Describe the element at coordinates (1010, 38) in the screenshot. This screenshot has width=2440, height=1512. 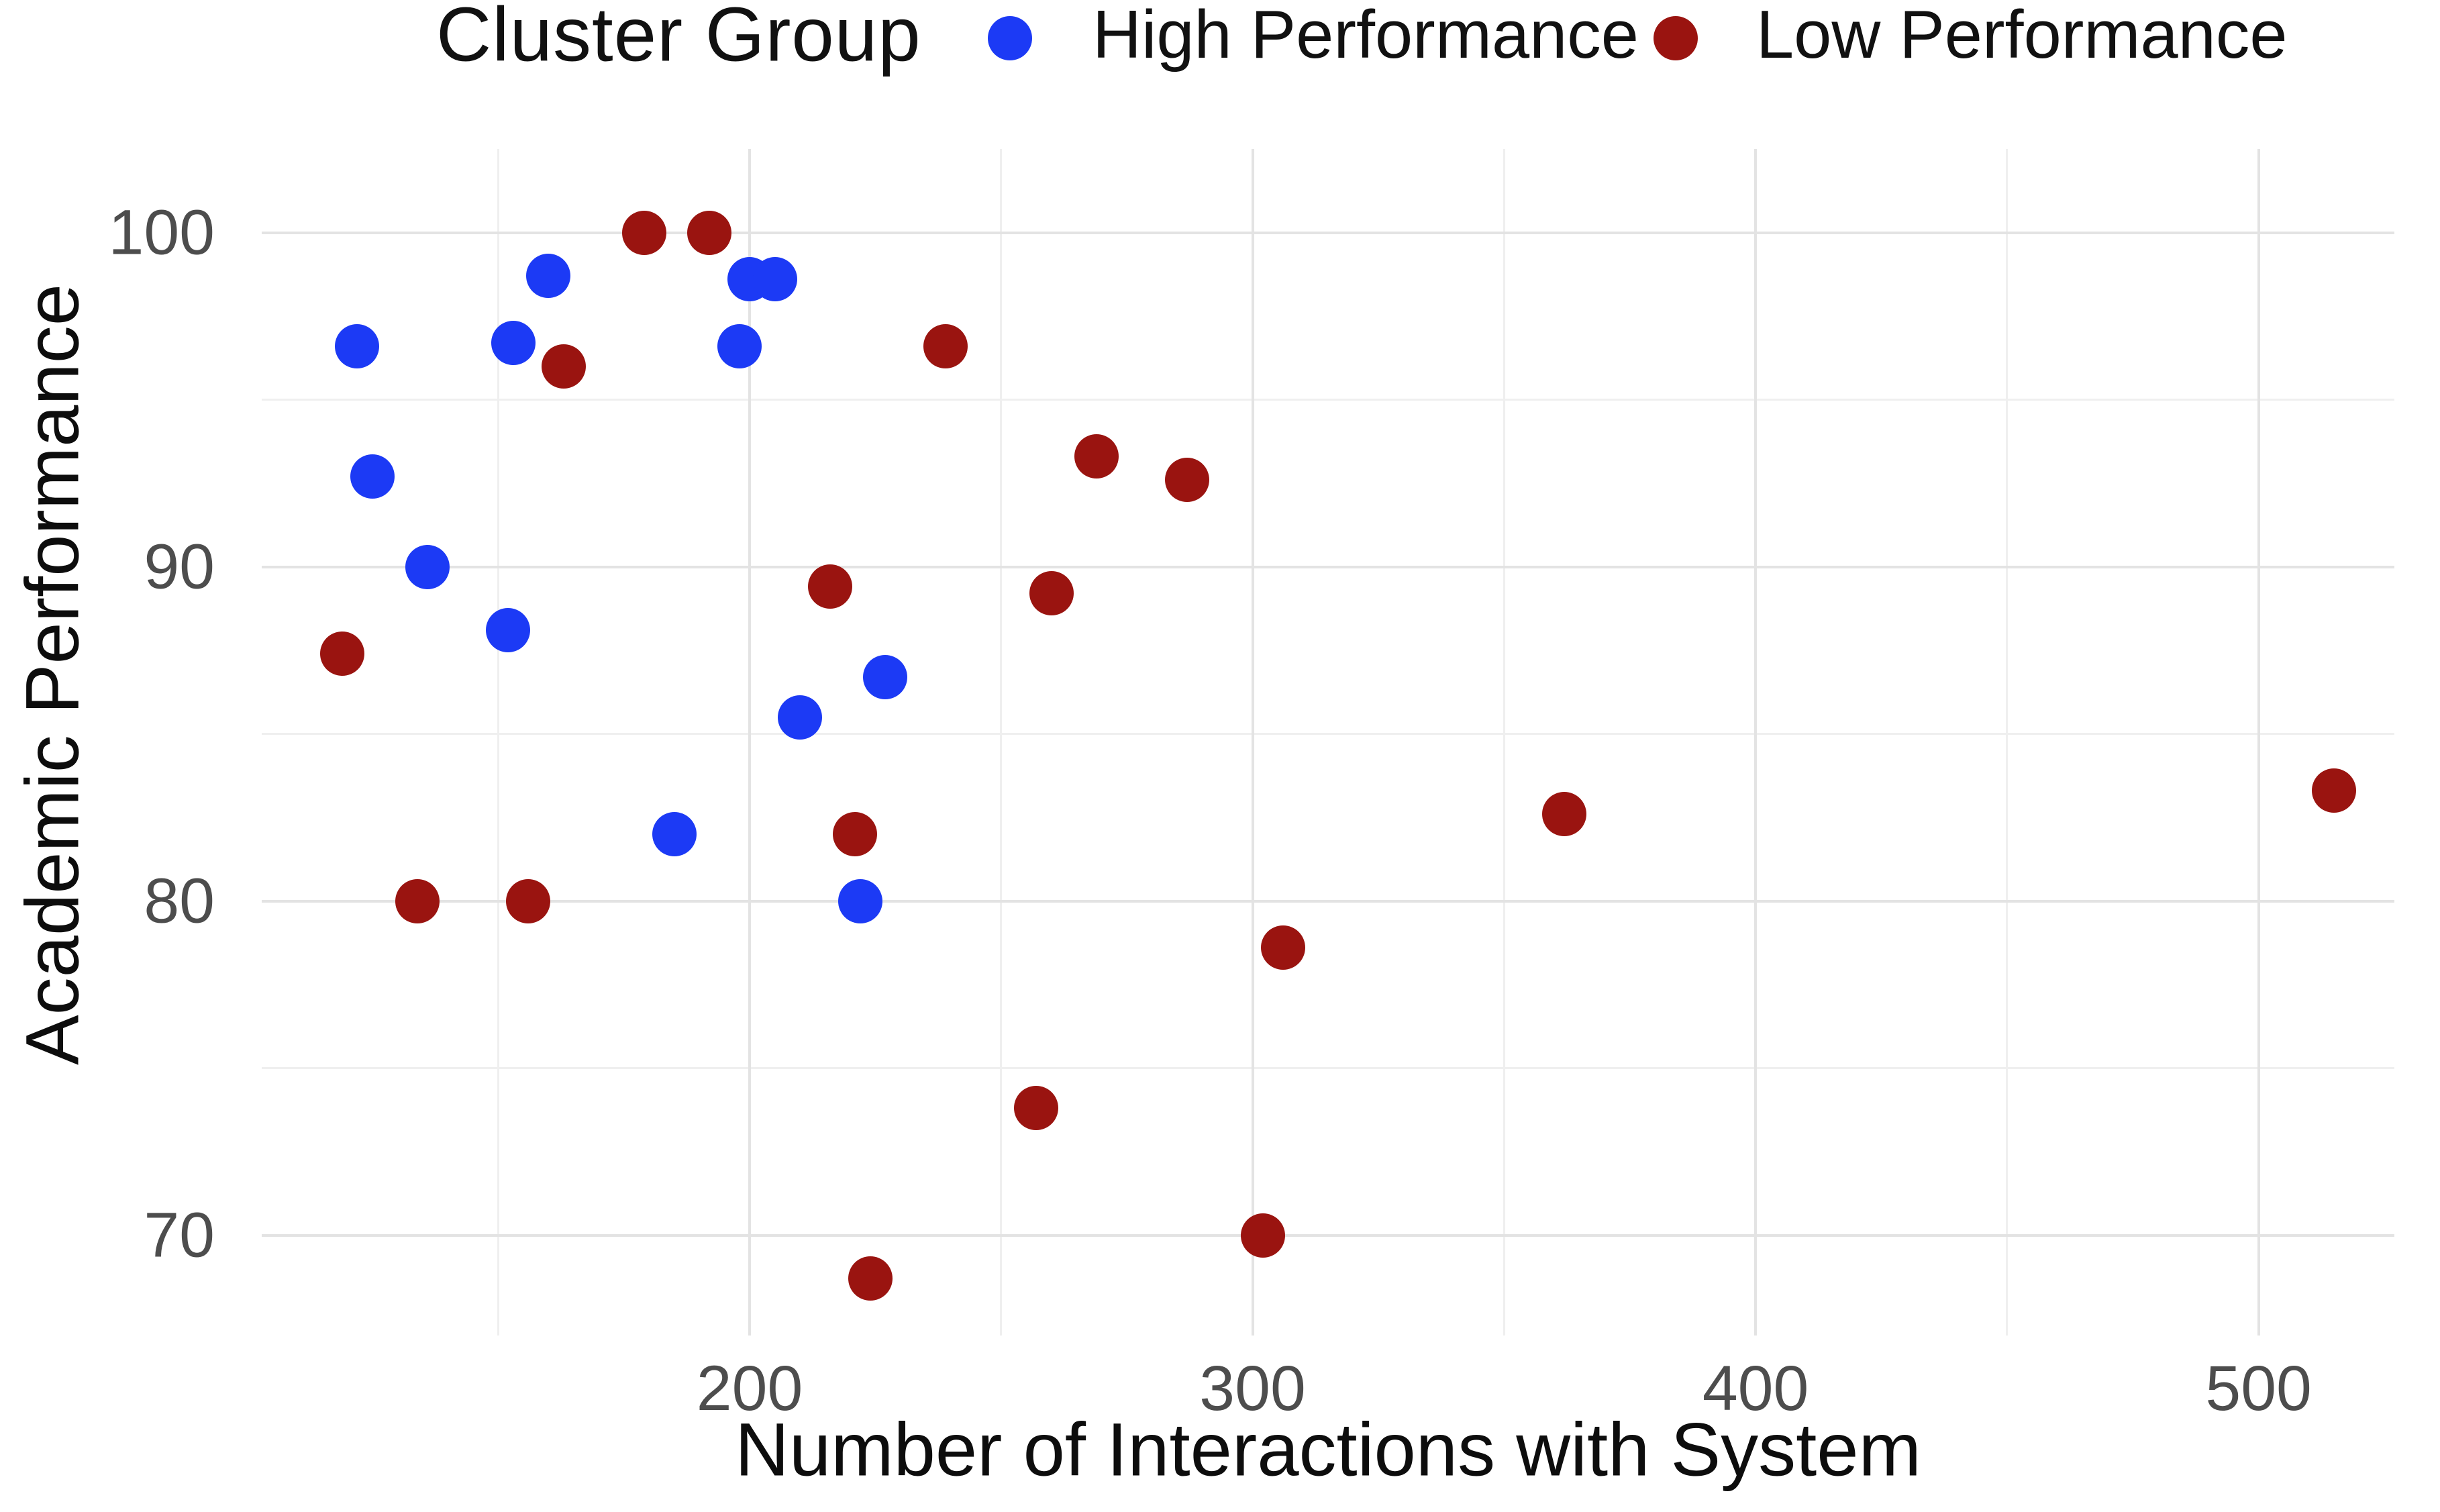
I see `legend-dot-high-performance-icon` at that location.